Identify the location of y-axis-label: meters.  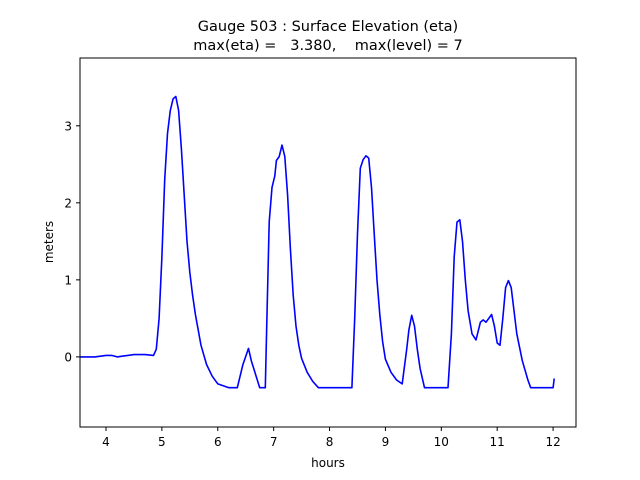
(49, 242).